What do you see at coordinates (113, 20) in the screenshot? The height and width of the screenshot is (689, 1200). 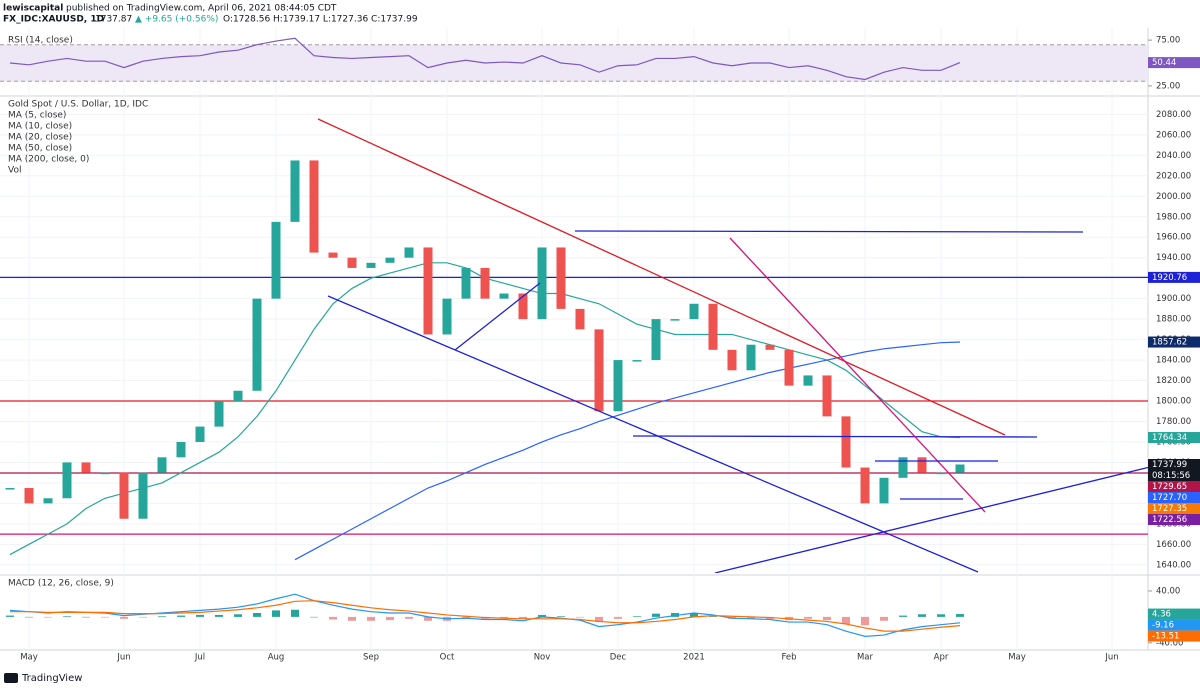 I see `last-price: 1737.87` at bounding box center [113, 20].